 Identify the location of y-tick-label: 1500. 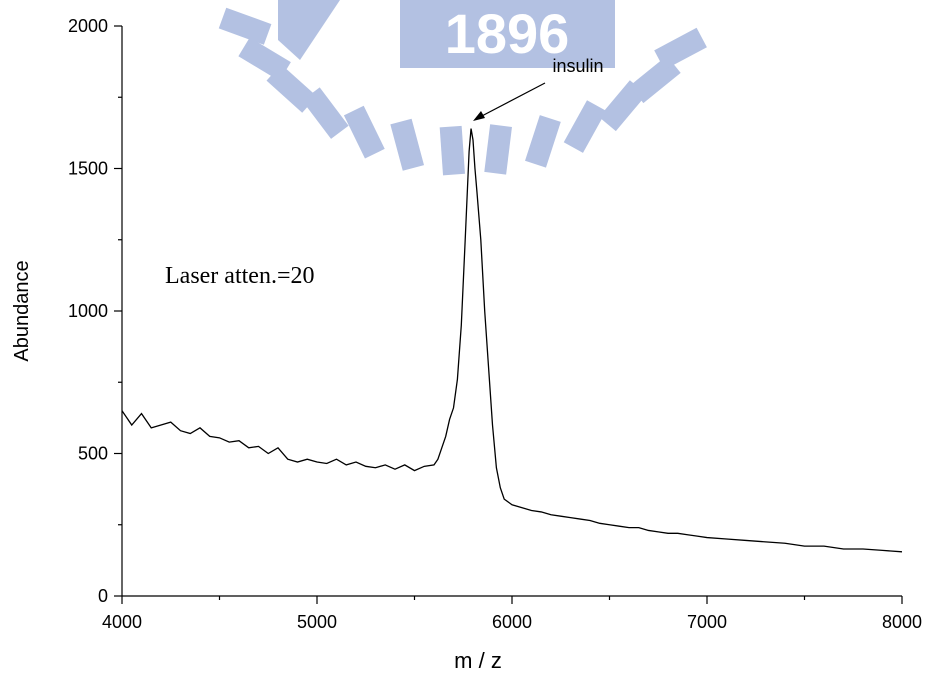
(88, 169).